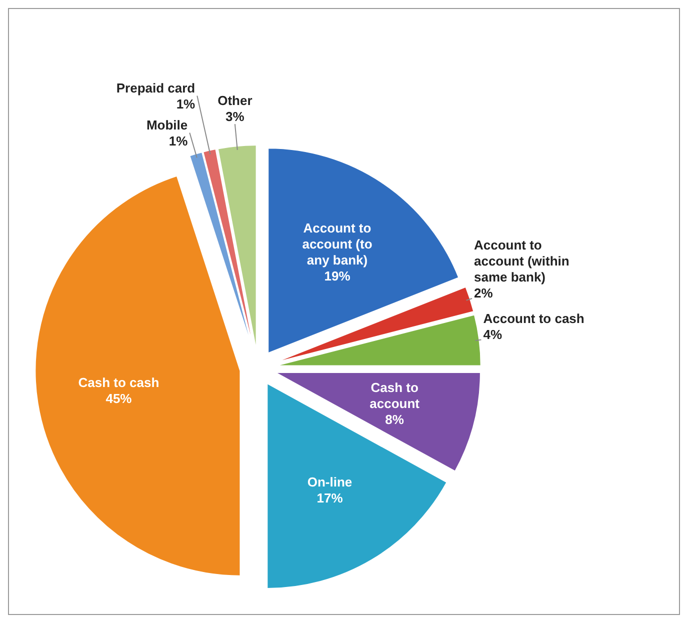  What do you see at coordinates (492, 334) in the screenshot?
I see `data-label: 4%` at bounding box center [492, 334].